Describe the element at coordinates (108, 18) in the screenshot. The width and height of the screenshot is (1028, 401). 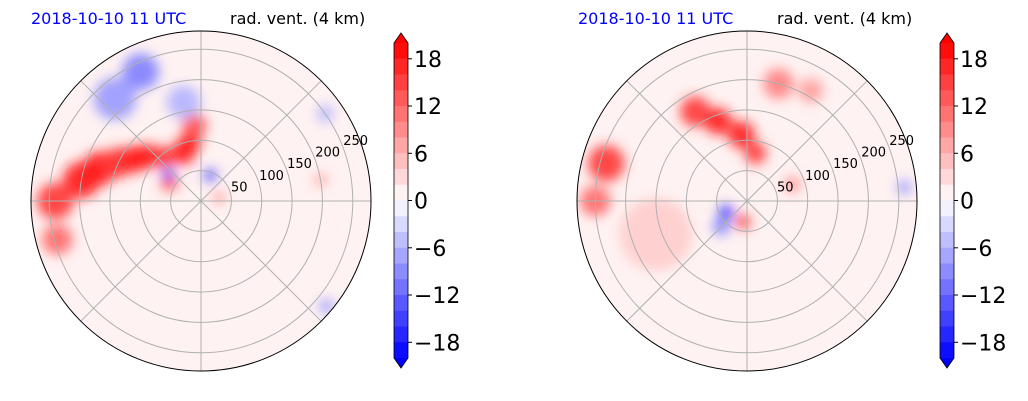
I see `title-time-left: 2018-10-10 11 UTC` at that location.